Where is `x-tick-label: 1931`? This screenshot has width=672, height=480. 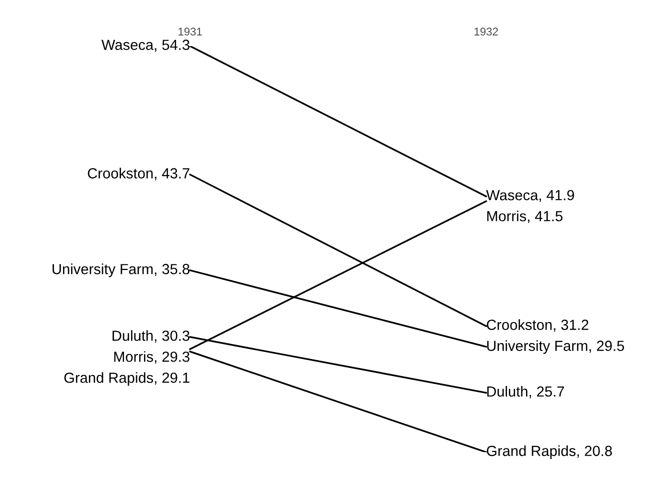
x-tick-label: 1931 is located at coordinates (190, 32).